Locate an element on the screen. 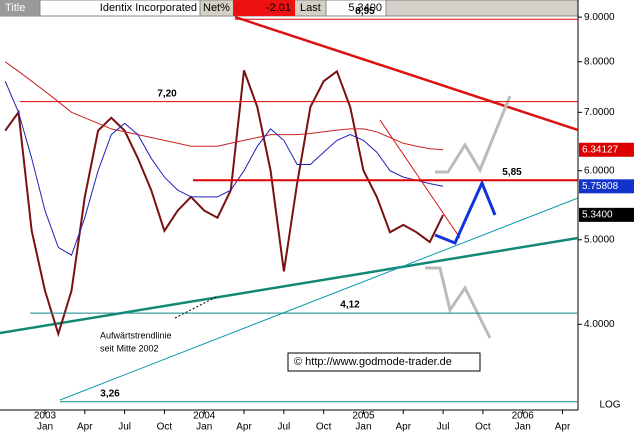 This screenshot has width=634, height=433. copyright-box is located at coordinates (384, 362).